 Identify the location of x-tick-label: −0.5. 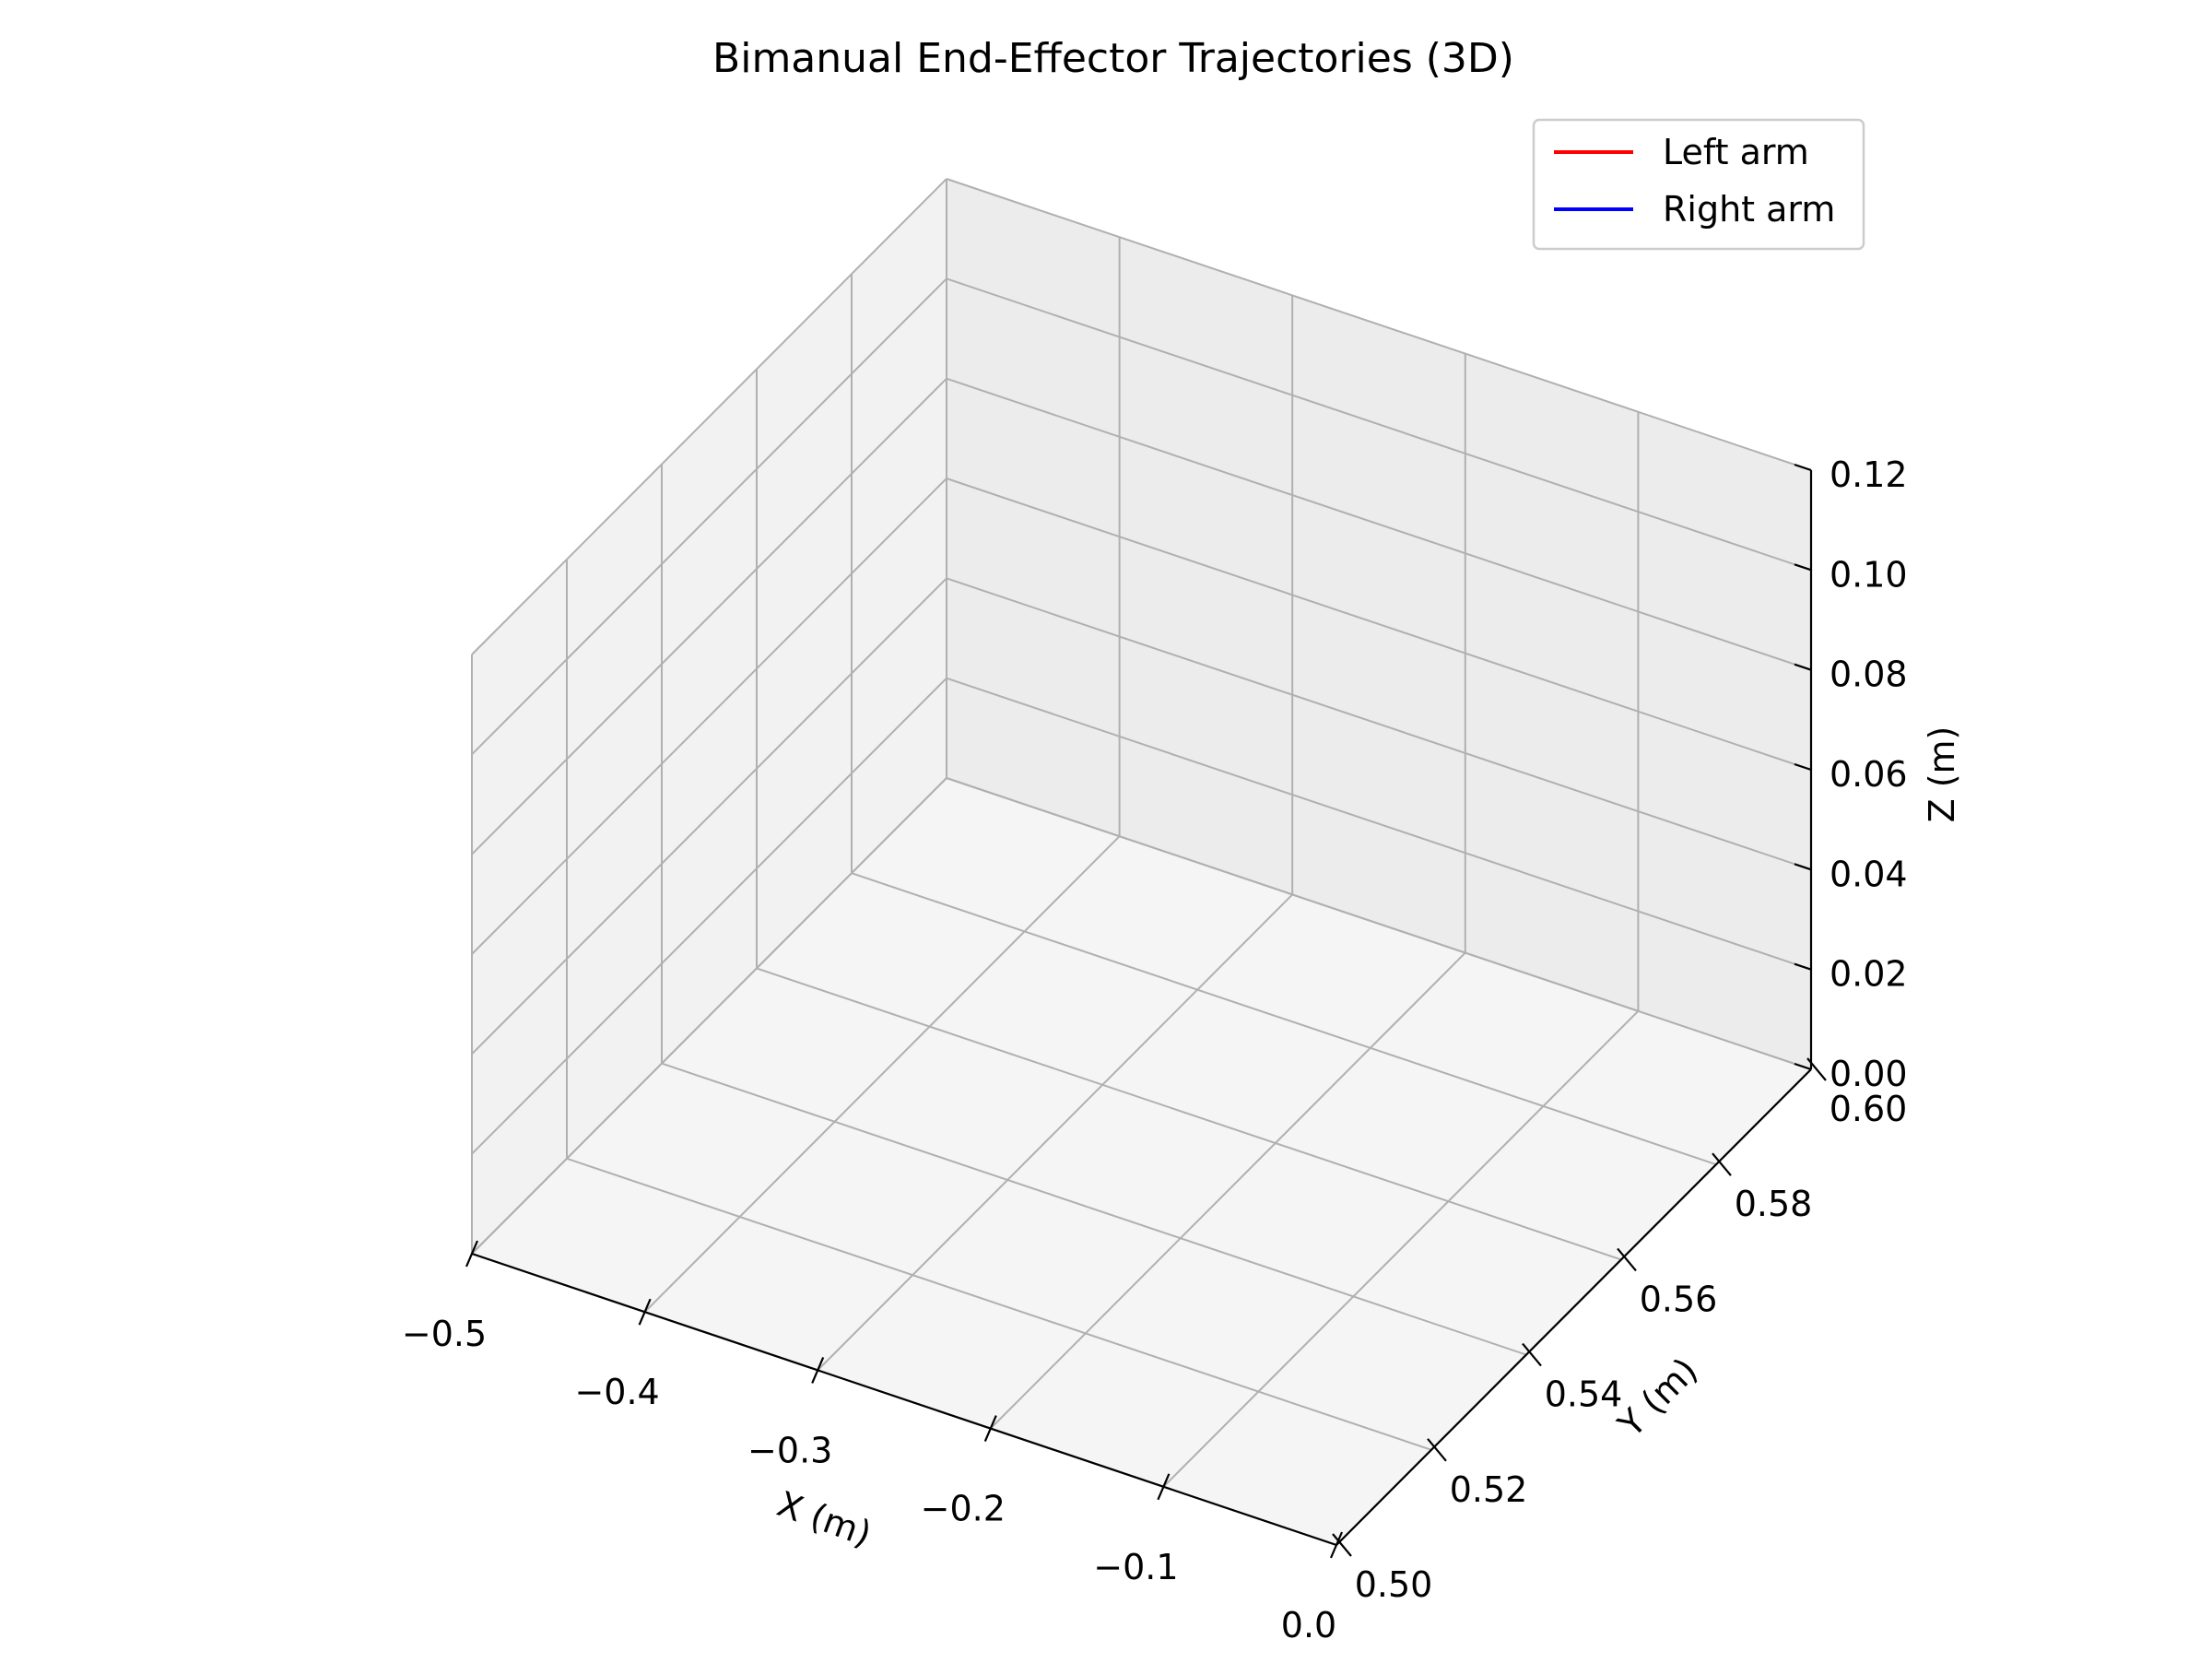
(444, 1334).